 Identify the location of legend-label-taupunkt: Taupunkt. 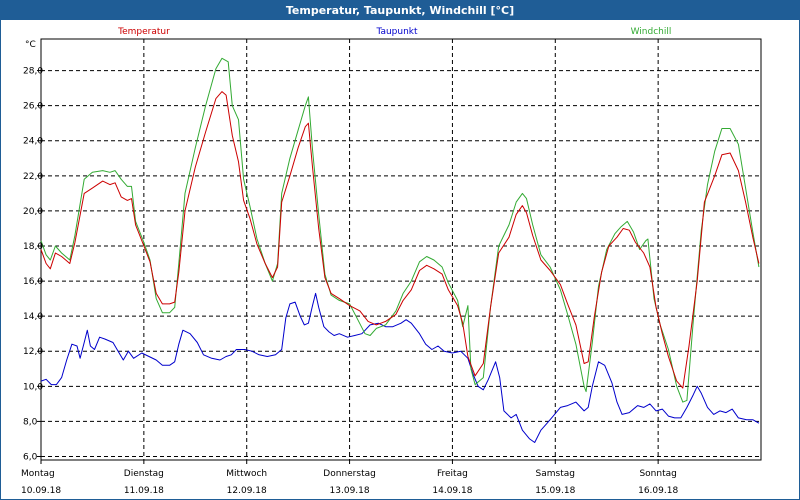
(396, 32).